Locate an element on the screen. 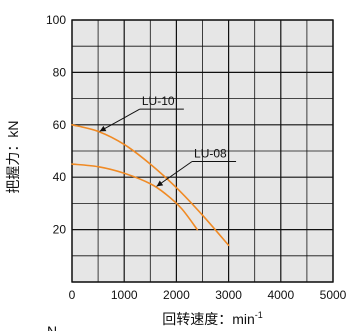 The width and height of the screenshot is (347, 336). annotation-label-lu-10: LU-10 is located at coordinates (158, 101).